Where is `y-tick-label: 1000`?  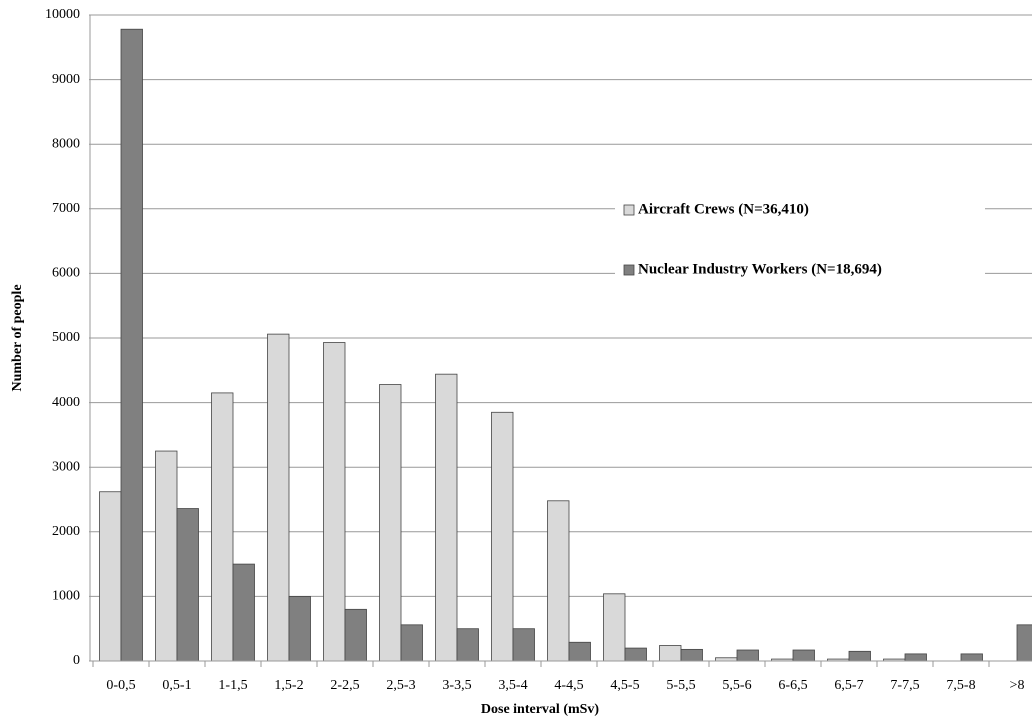
y-tick-label: 1000 is located at coordinates (66, 596).